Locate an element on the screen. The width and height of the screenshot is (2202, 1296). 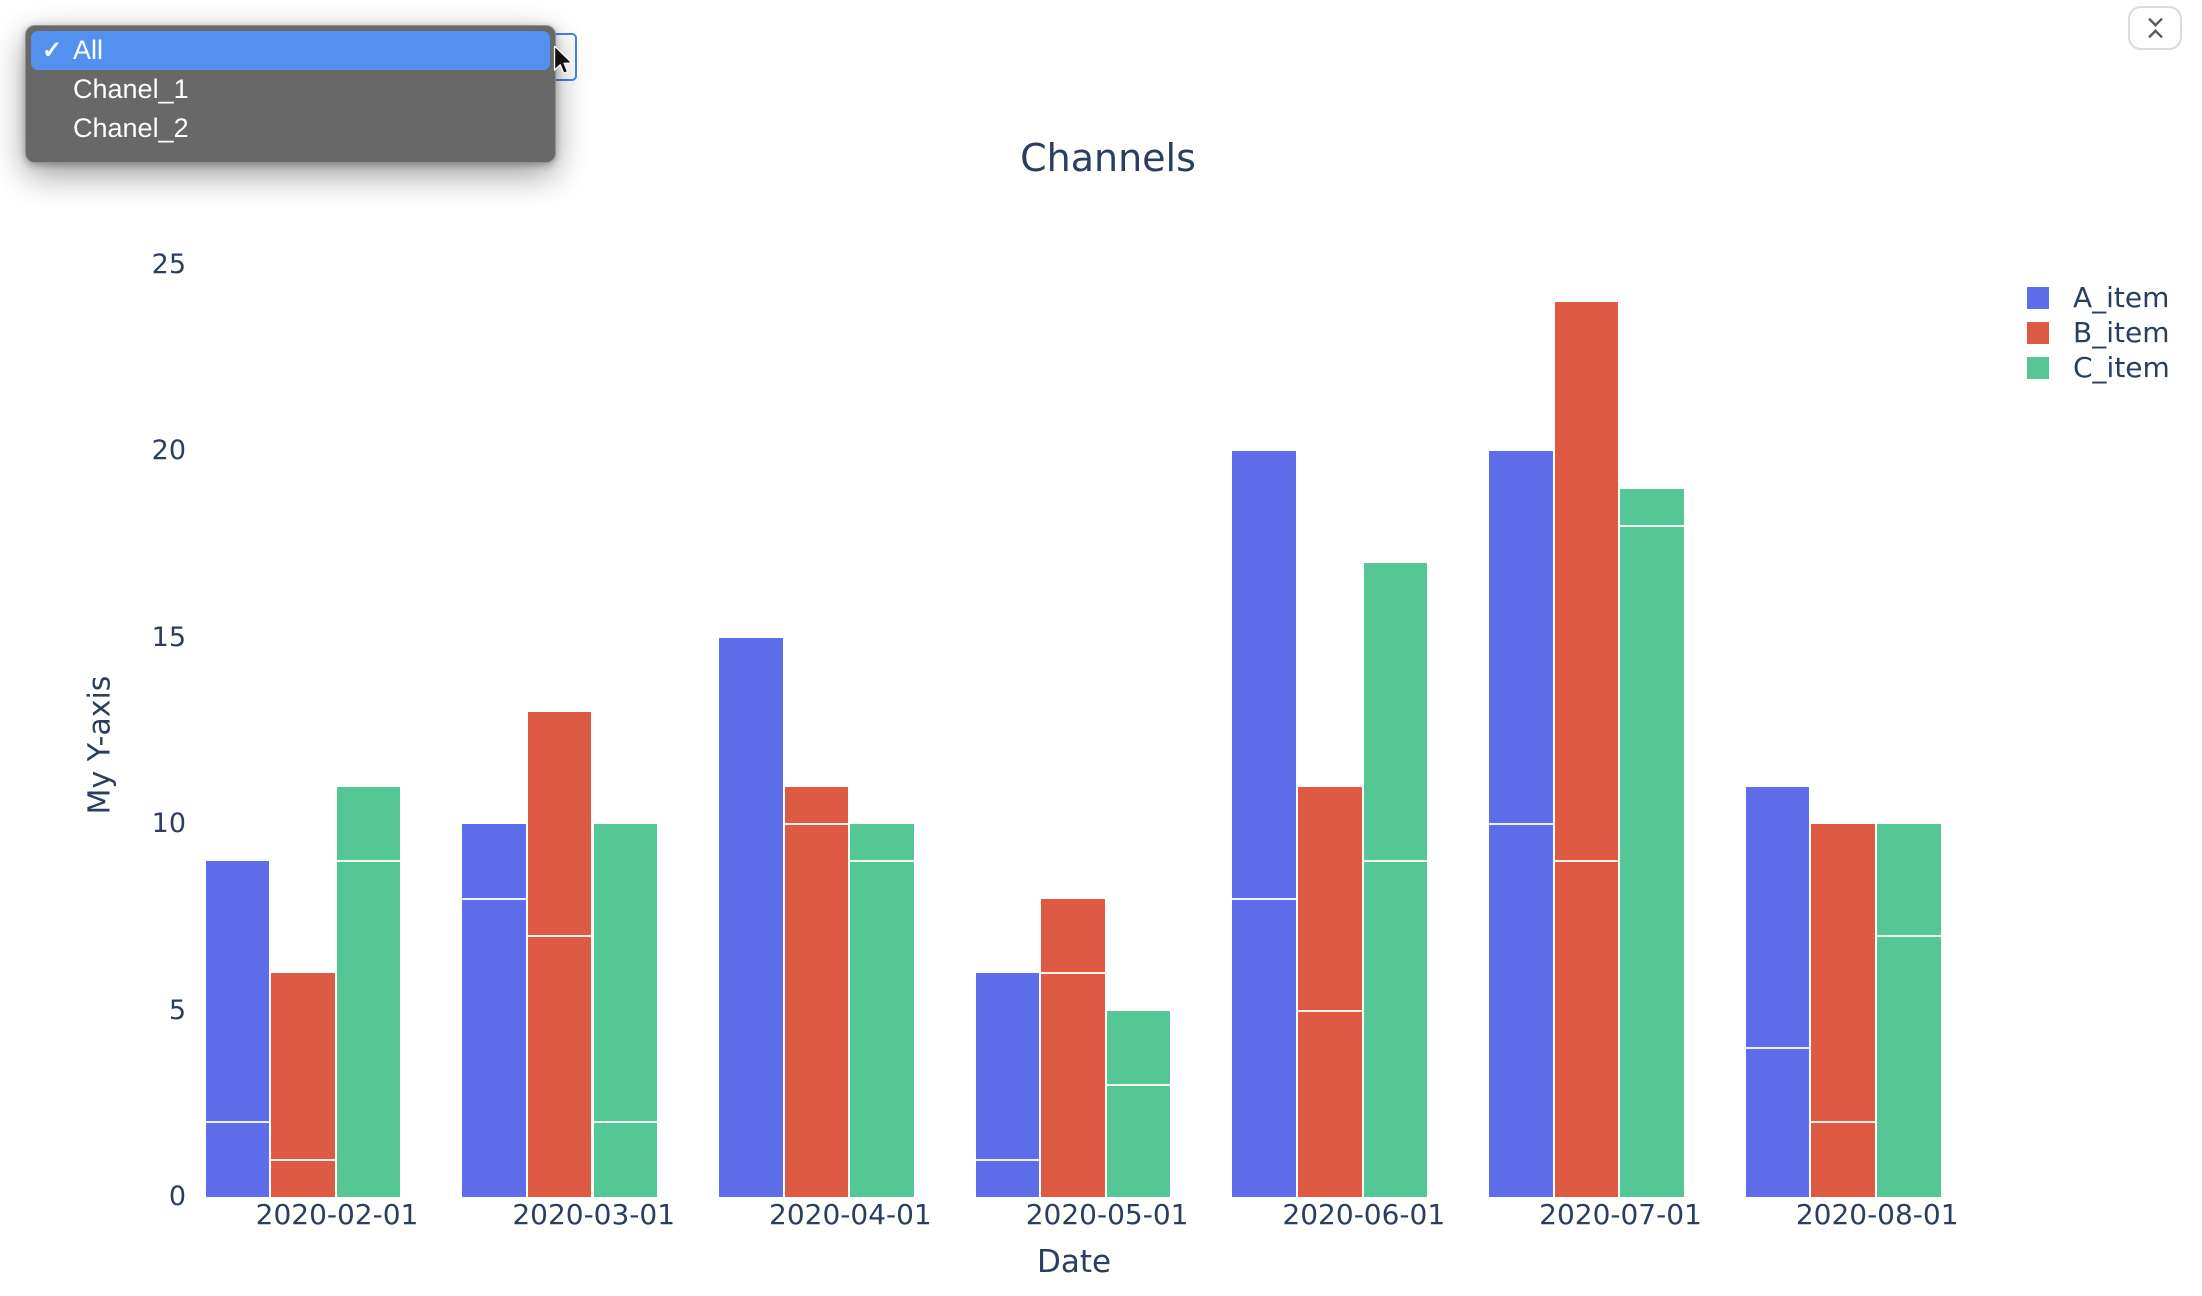
x-tick-label: 2020-08-01 is located at coordinates (1877, 1214).